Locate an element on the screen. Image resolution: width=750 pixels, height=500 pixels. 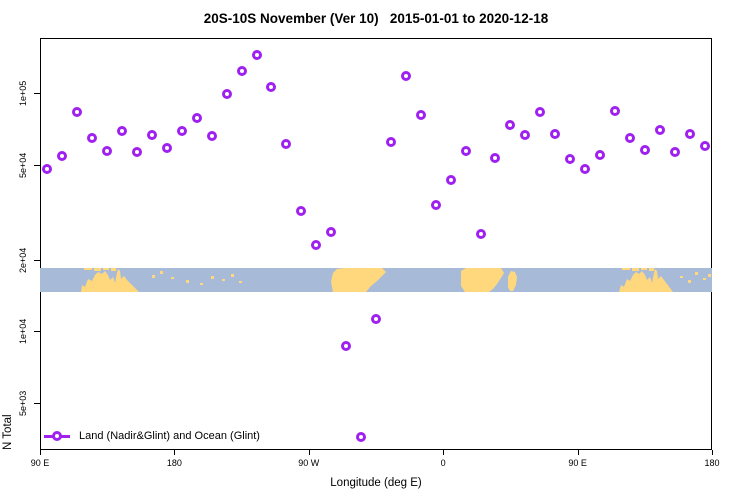
open-circle-icon is located at coordinates (57, 436).